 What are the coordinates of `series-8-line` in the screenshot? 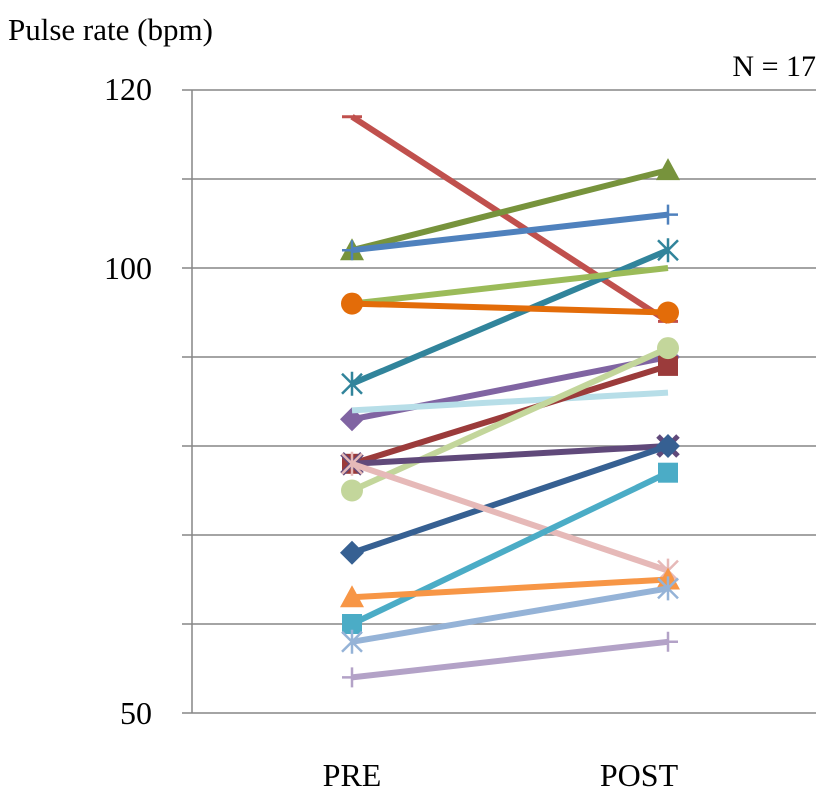 It's located at (510, 401).